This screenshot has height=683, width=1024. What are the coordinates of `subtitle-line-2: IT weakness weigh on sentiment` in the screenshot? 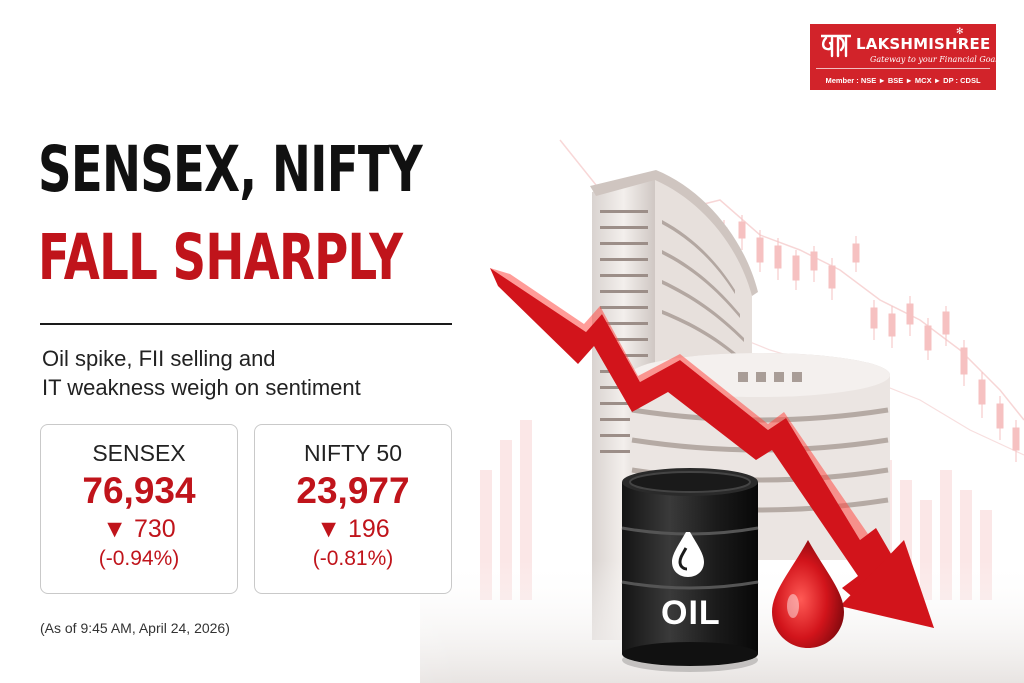 It's located at (201, 387).